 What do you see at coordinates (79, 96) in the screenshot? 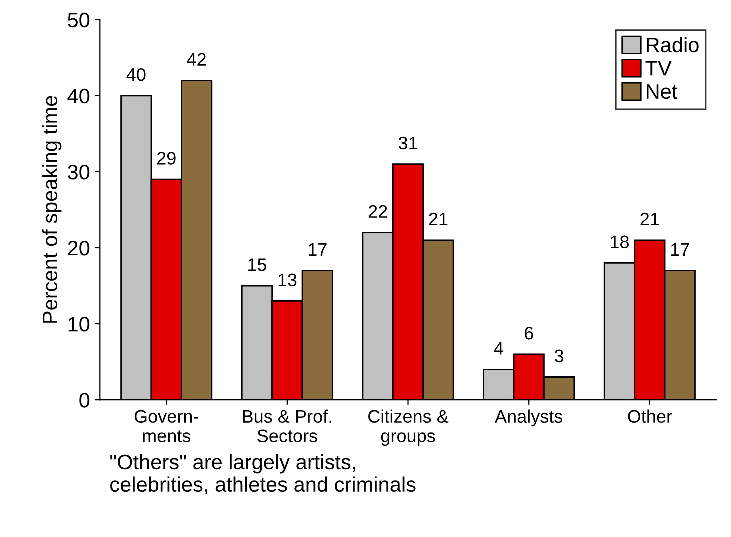
I see `y-tick-label: 40` at bounding box center [79, 96].